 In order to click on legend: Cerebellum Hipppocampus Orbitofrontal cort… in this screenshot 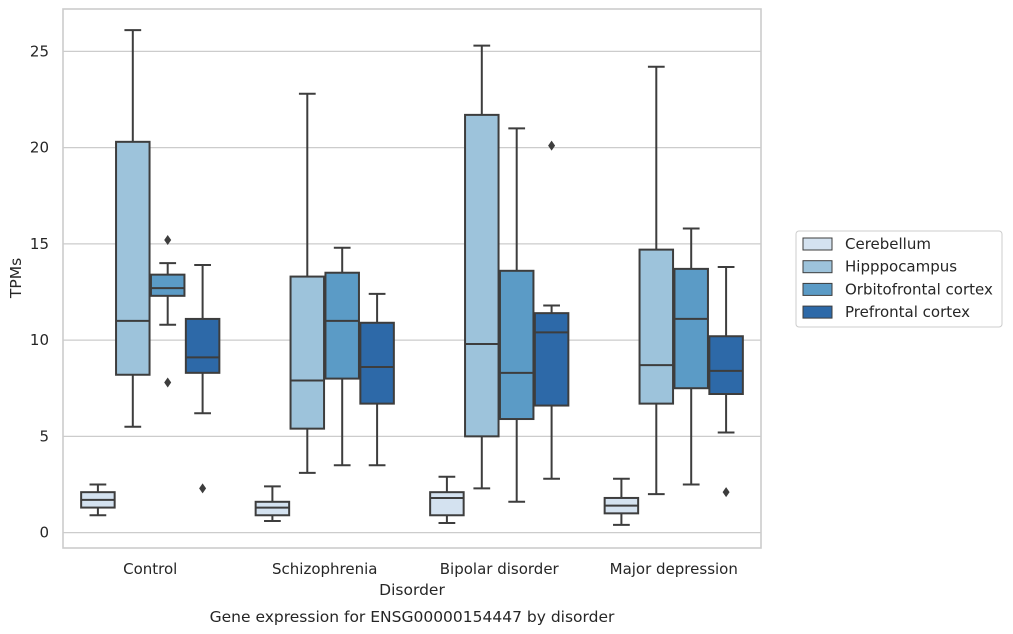, I will do `click(899, 279)`.